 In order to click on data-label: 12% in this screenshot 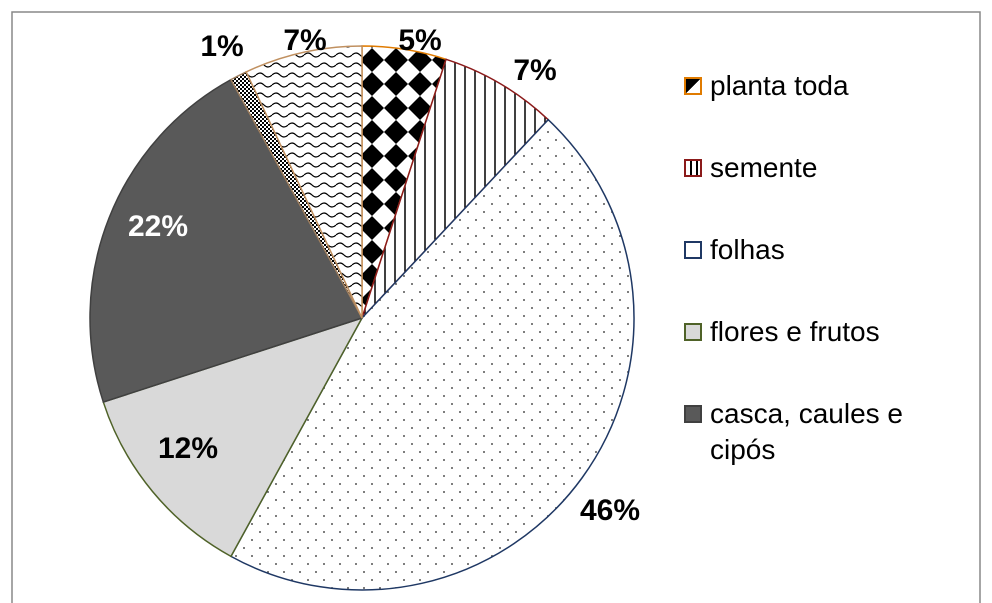, I will do `click(188, 448)`.